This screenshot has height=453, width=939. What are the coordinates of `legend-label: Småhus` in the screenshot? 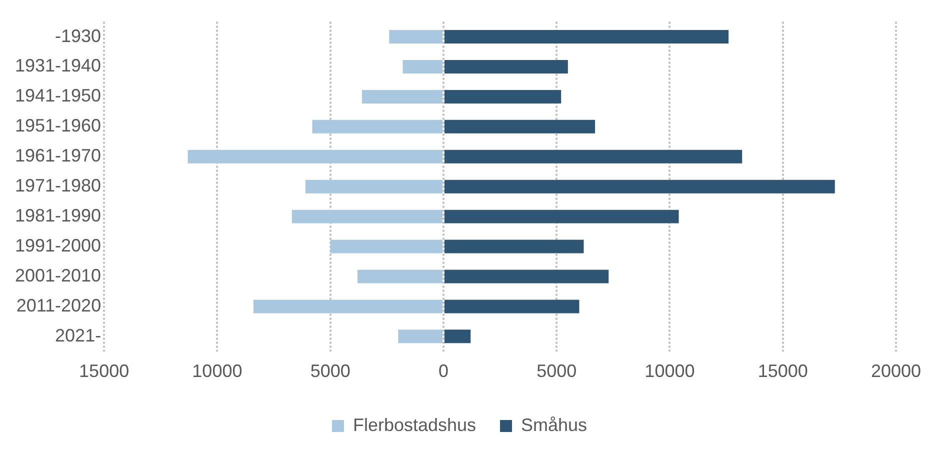 It's located at (554, 424).